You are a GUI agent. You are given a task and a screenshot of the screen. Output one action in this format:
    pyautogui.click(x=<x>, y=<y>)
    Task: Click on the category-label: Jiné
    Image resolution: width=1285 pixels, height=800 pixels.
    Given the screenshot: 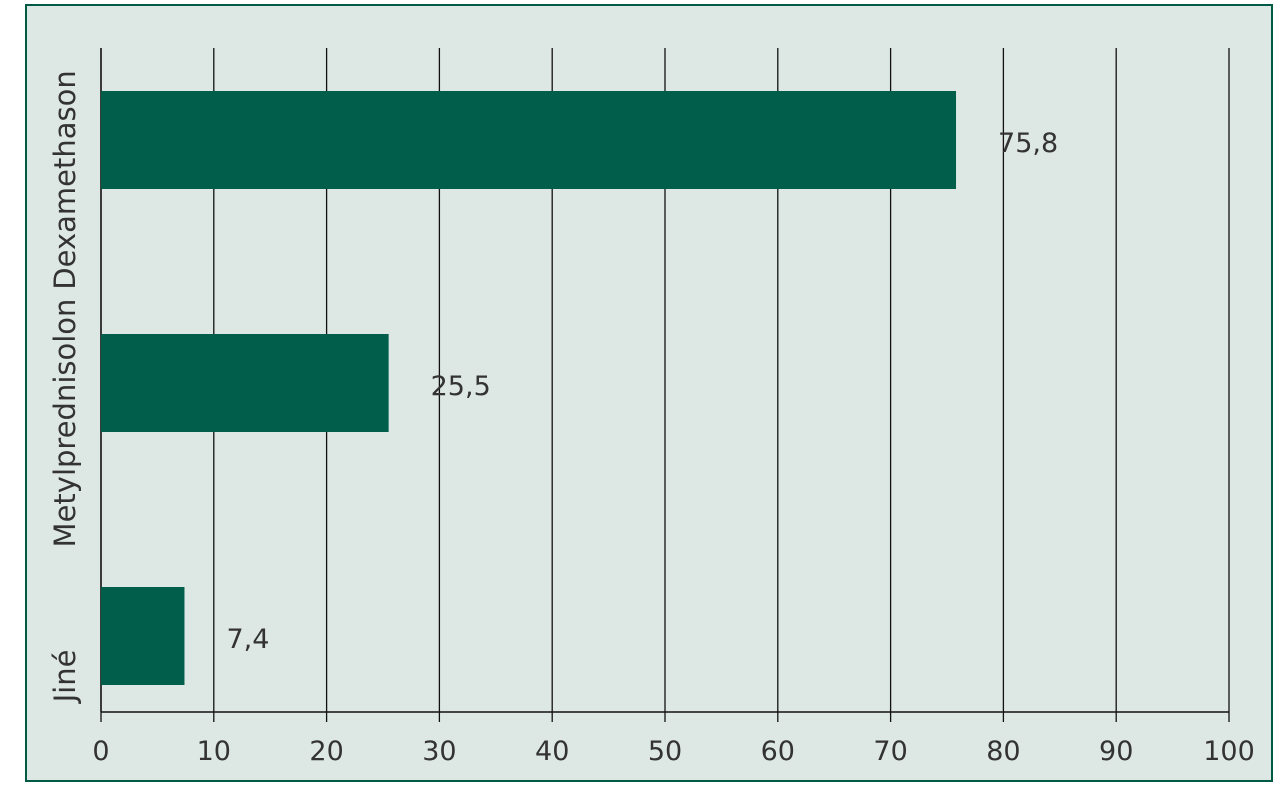 What is the action you would take?
    pyautogui.click(x=65, y=677)
    